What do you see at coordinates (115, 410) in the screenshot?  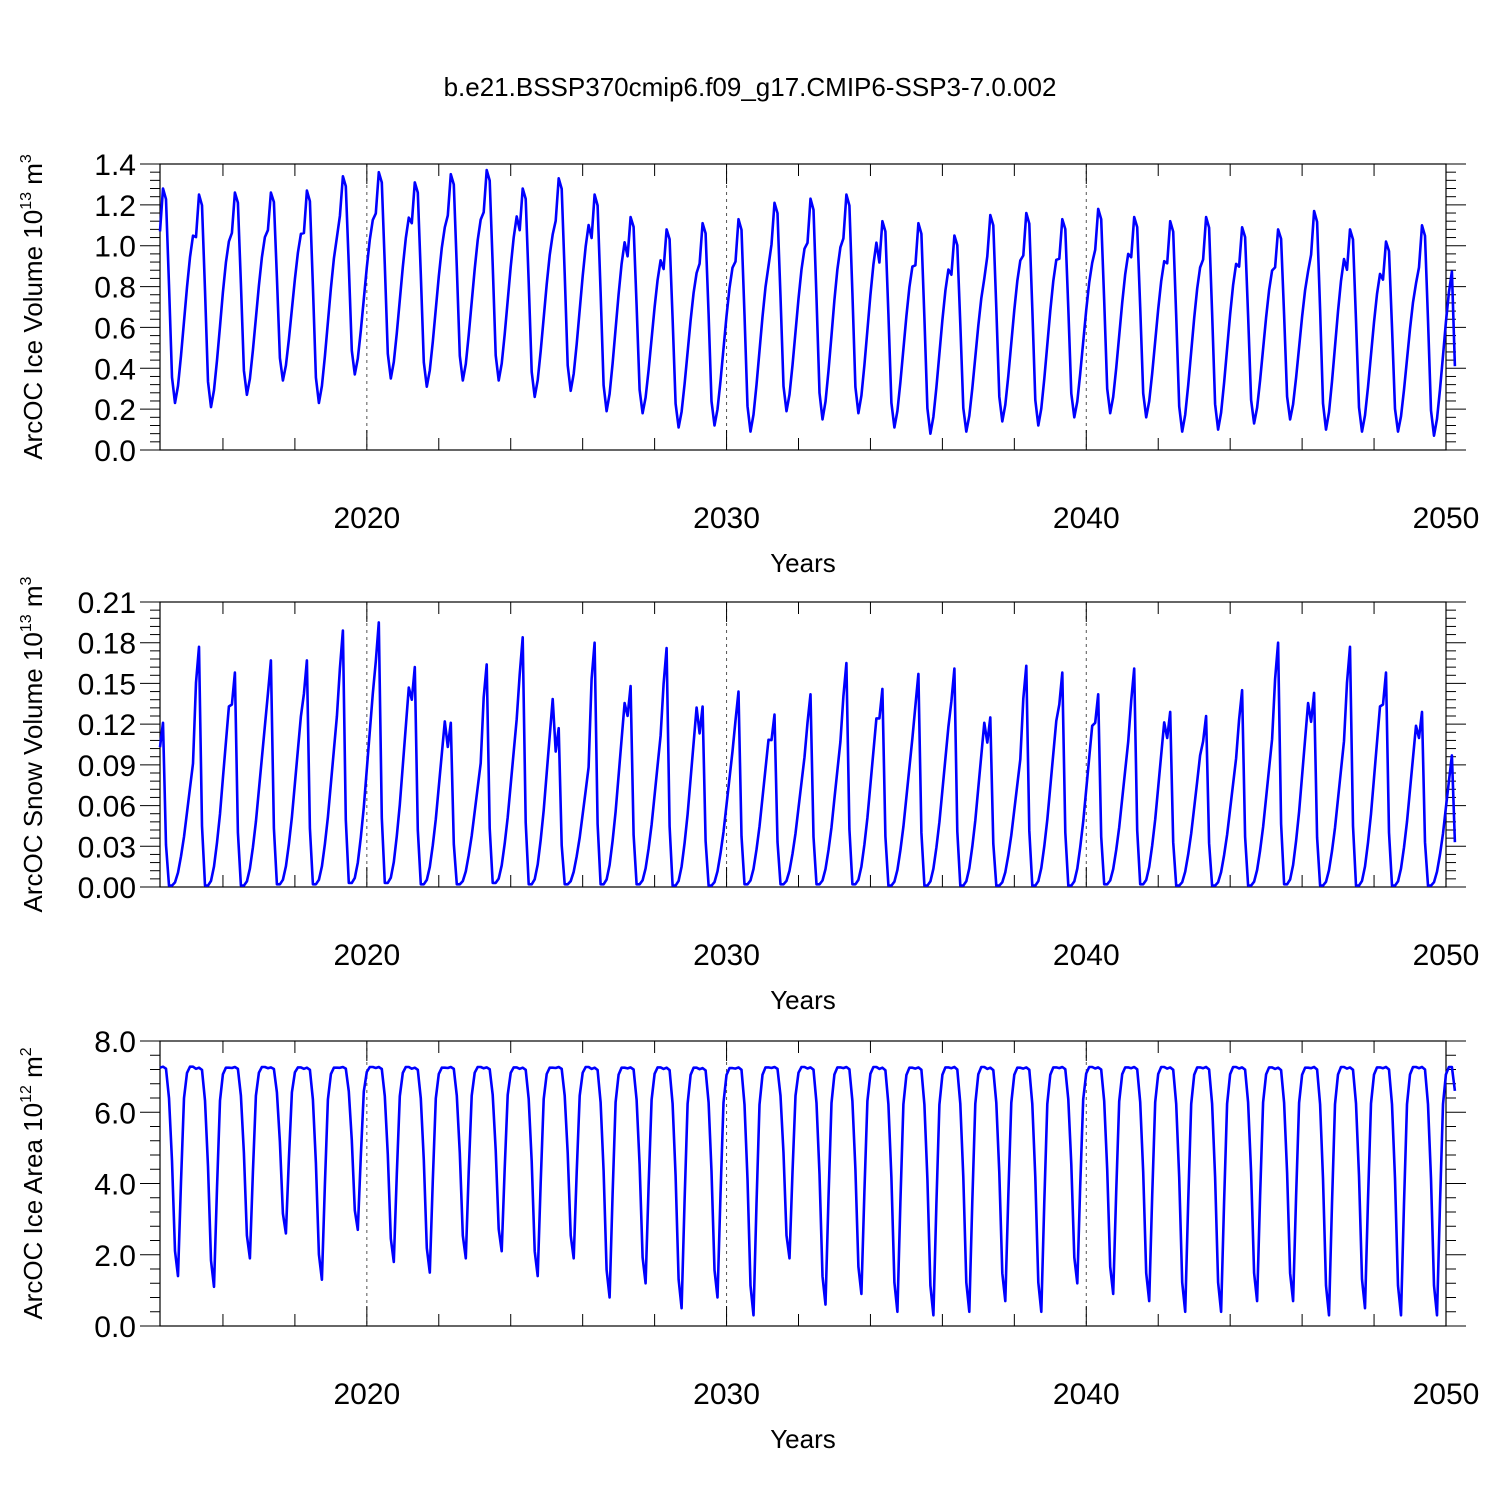 I see `y-tick-label: 0.2` at bounding box center [115, 410].